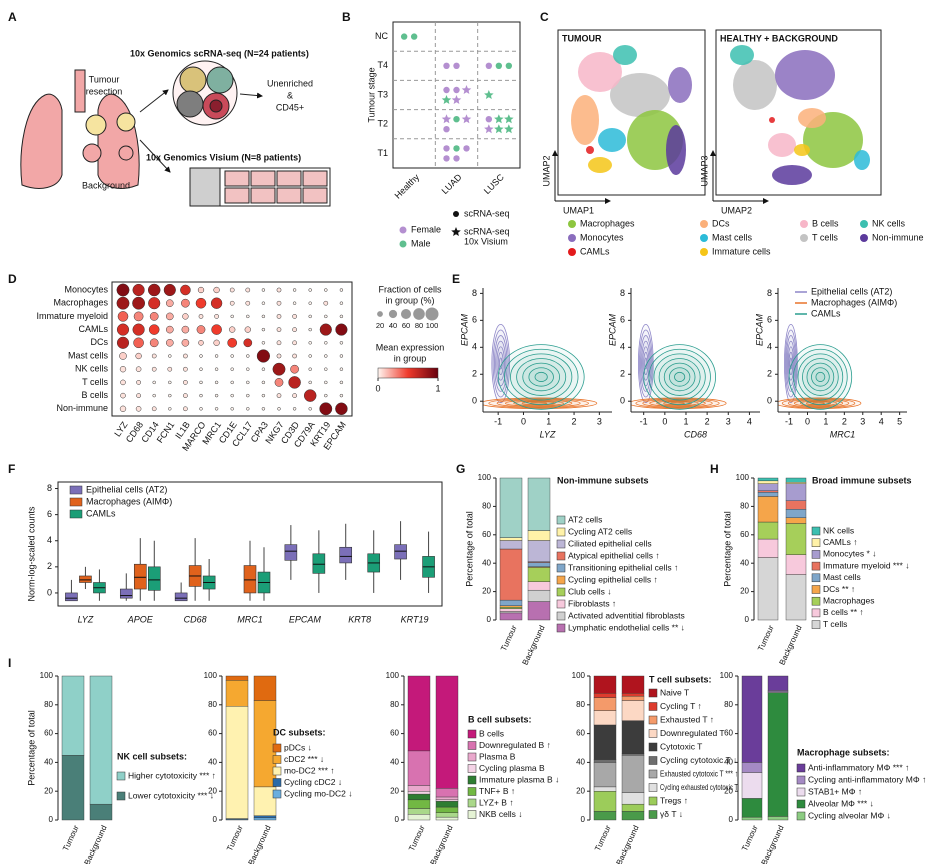  What do you see at coordinates (487, 231) in the screenshot?
I see `legend-label: scRNA-seq` at bounding box center [487, 231].